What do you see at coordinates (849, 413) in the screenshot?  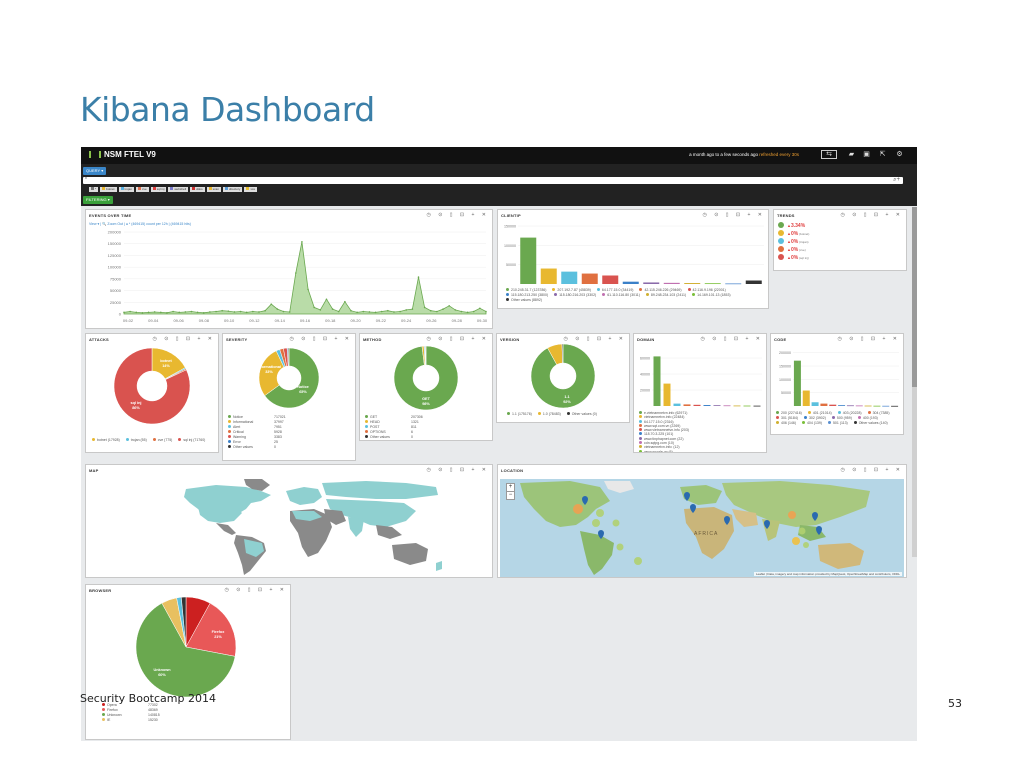 I see `legend-item: 403 (20228)` at bounding box center [849, 413].